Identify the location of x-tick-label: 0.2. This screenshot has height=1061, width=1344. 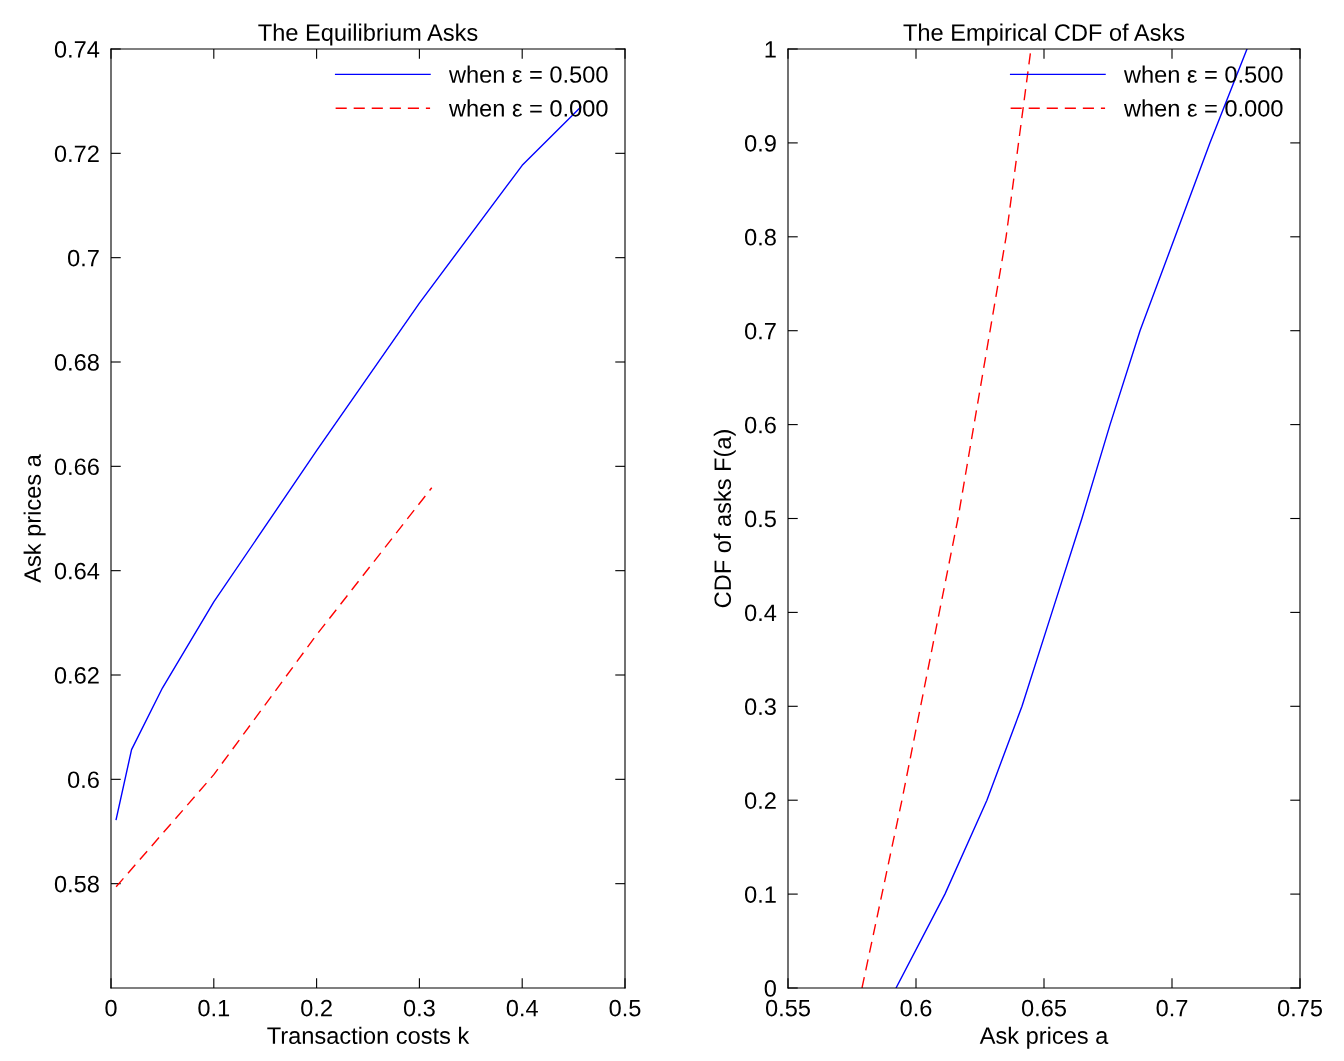
(316, 1008).